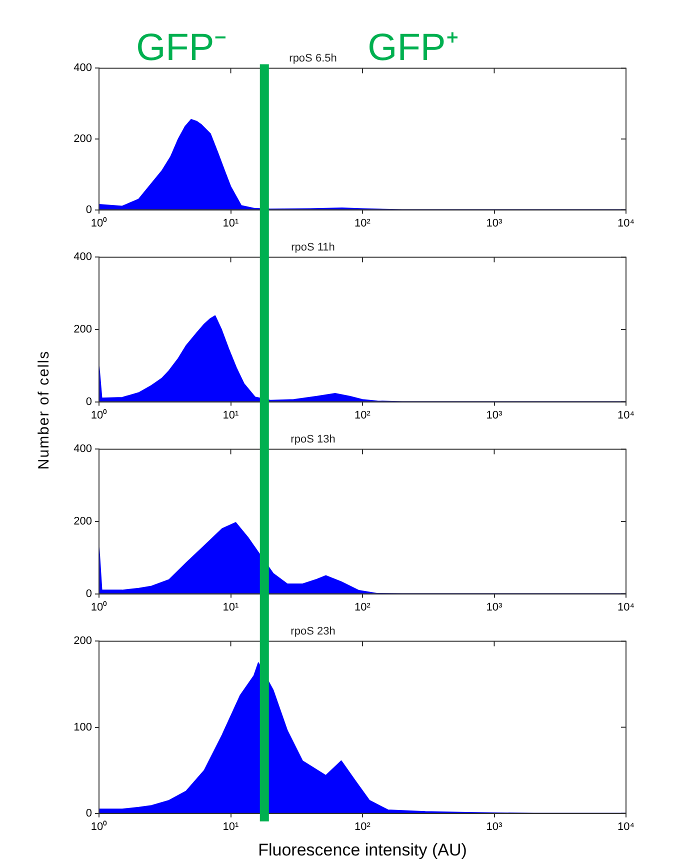 Image resolution: width=680 pixels, height=867 pixels. Describe the element at coordinates (313, 632) in the screenshot. I see `chart-title: rpoS 23h` at that location.